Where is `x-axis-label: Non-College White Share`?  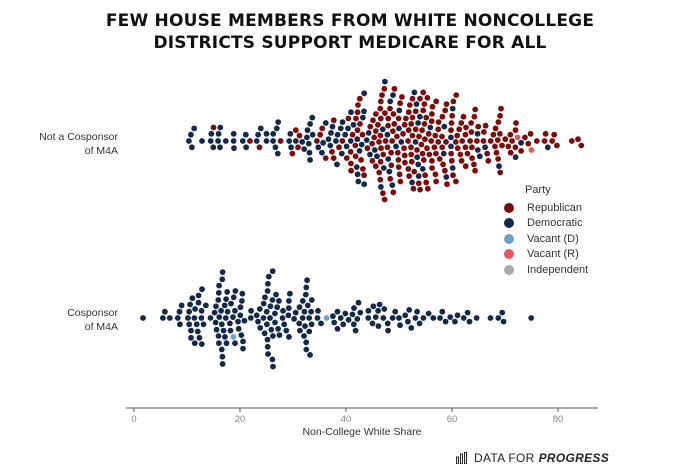 x-axis-label: Non-College White Share is located at coordinates (362, 432).